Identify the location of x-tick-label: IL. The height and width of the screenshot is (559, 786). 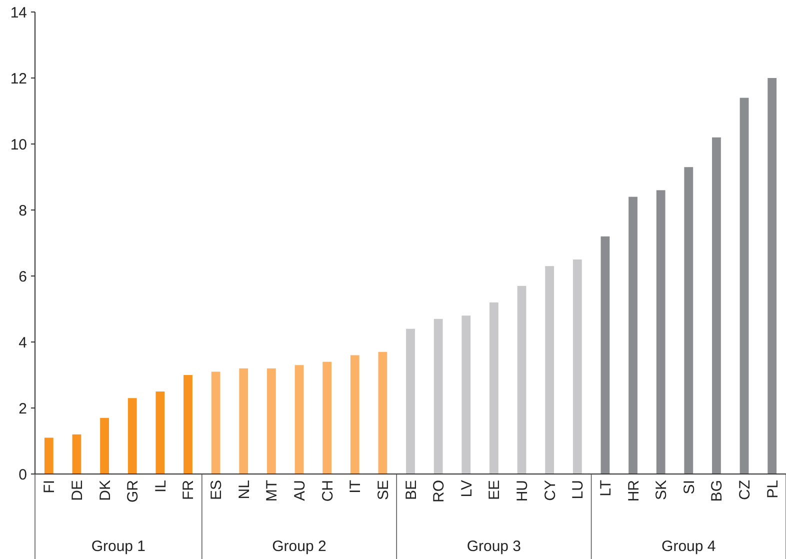
(161, 486).